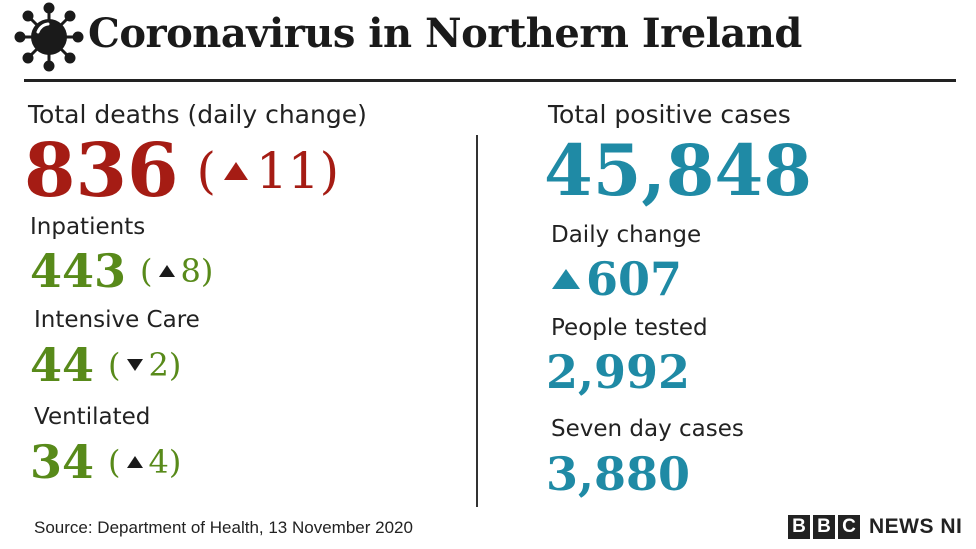 The width and height of the screenshot is (976, 549). What do you see at coordinates (916, 526) in the screenshot?
I see `bbc-news-text: NEWS NI` at bounding box center [916, 526].